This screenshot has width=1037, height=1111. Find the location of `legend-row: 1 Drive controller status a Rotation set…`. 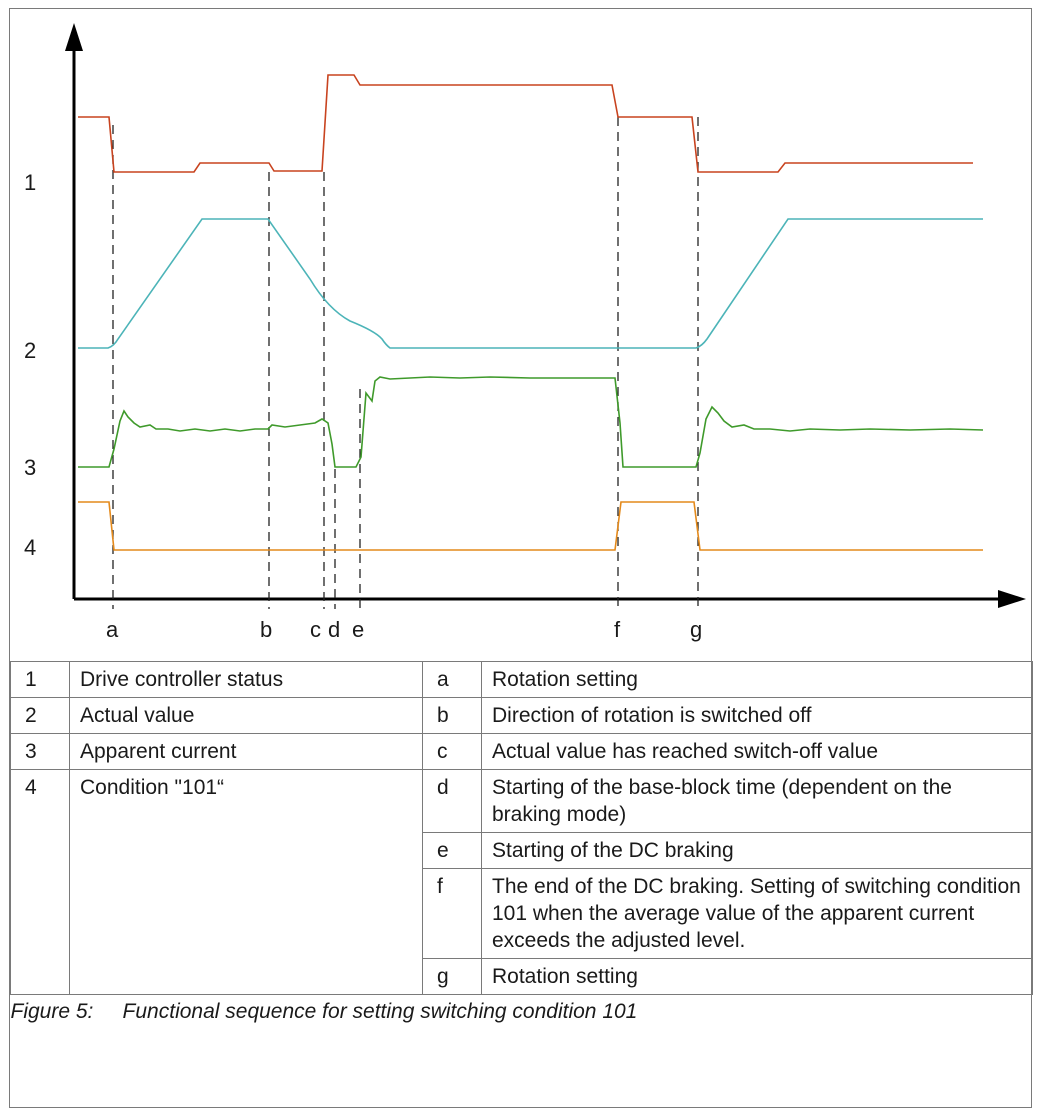

legend-row: 1 Drive controller status a Rotation set… is located at coordinates (521, 679).